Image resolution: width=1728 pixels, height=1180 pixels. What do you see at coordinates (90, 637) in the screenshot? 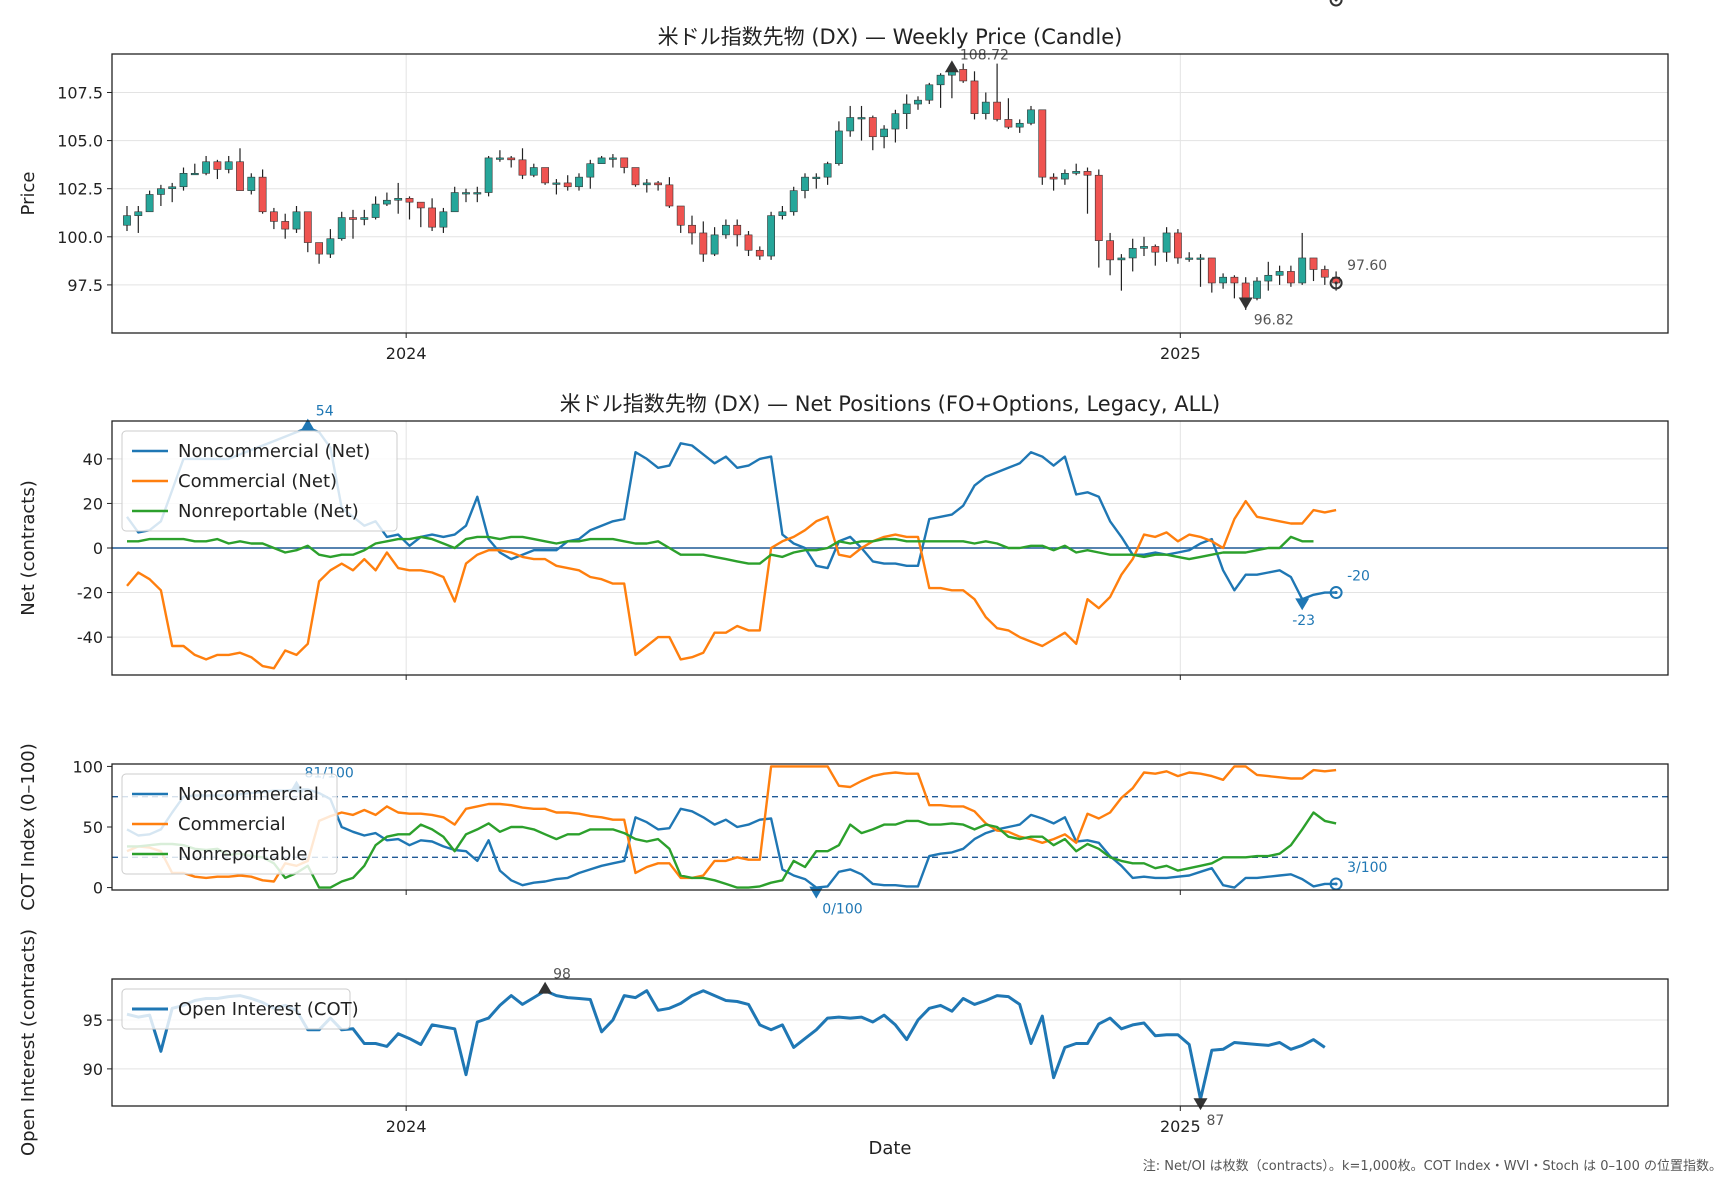
I see `y-tick-label: -40` at bounding box center [90, 637].